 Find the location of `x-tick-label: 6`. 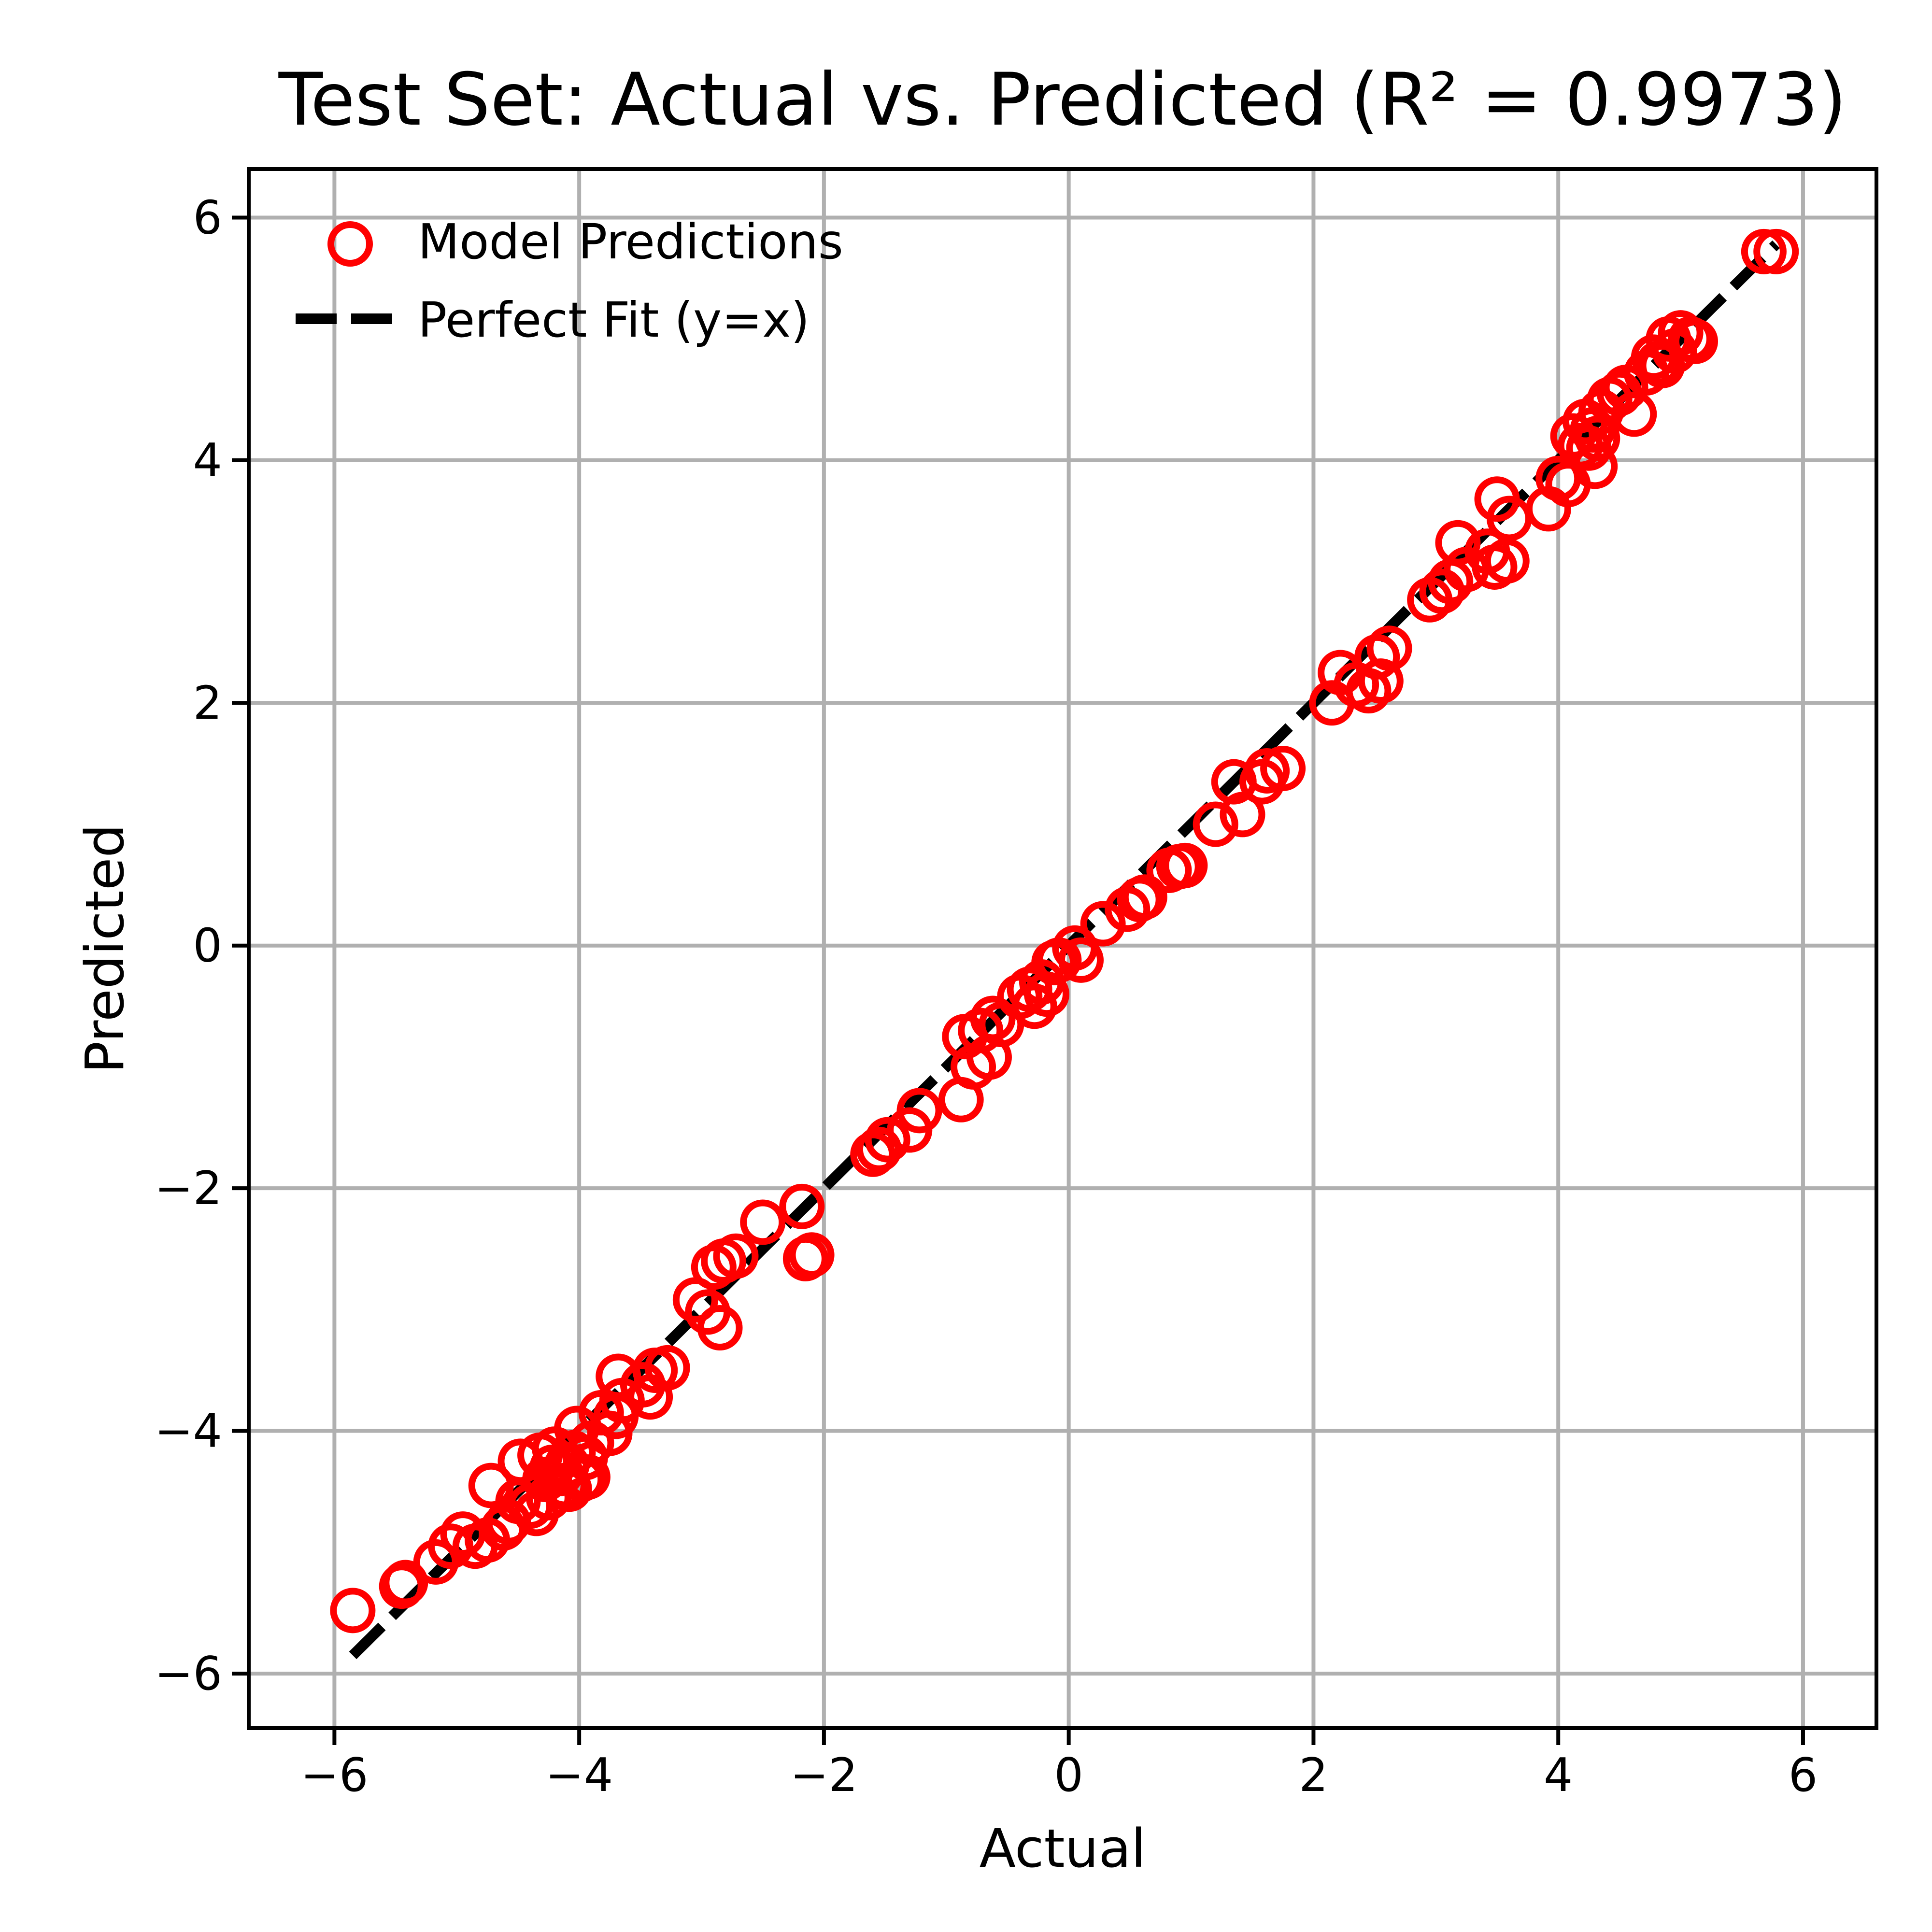

x-tick-label: 6 is located at coordinates (1803, 1775).